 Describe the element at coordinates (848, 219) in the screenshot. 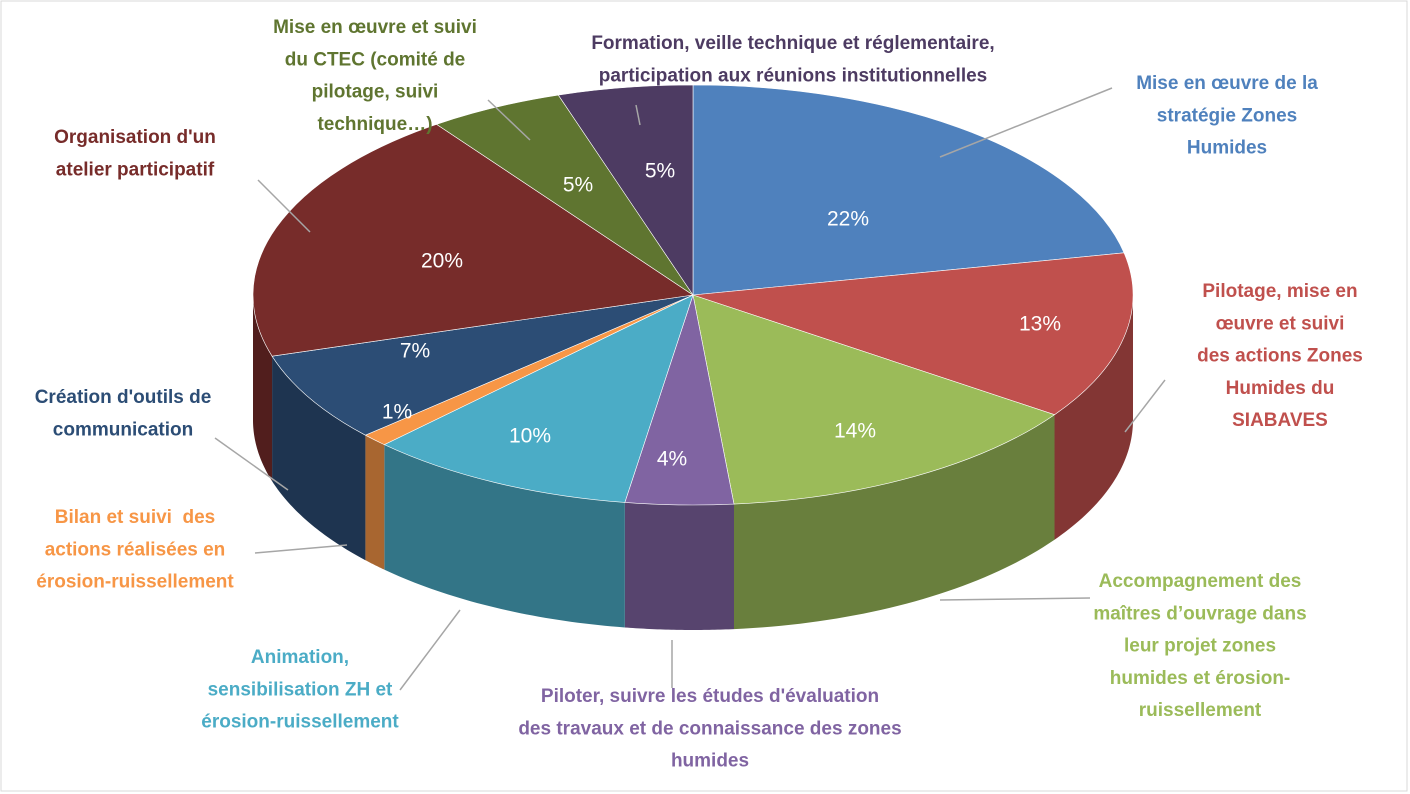

I see `data-label: 22%` at that location.